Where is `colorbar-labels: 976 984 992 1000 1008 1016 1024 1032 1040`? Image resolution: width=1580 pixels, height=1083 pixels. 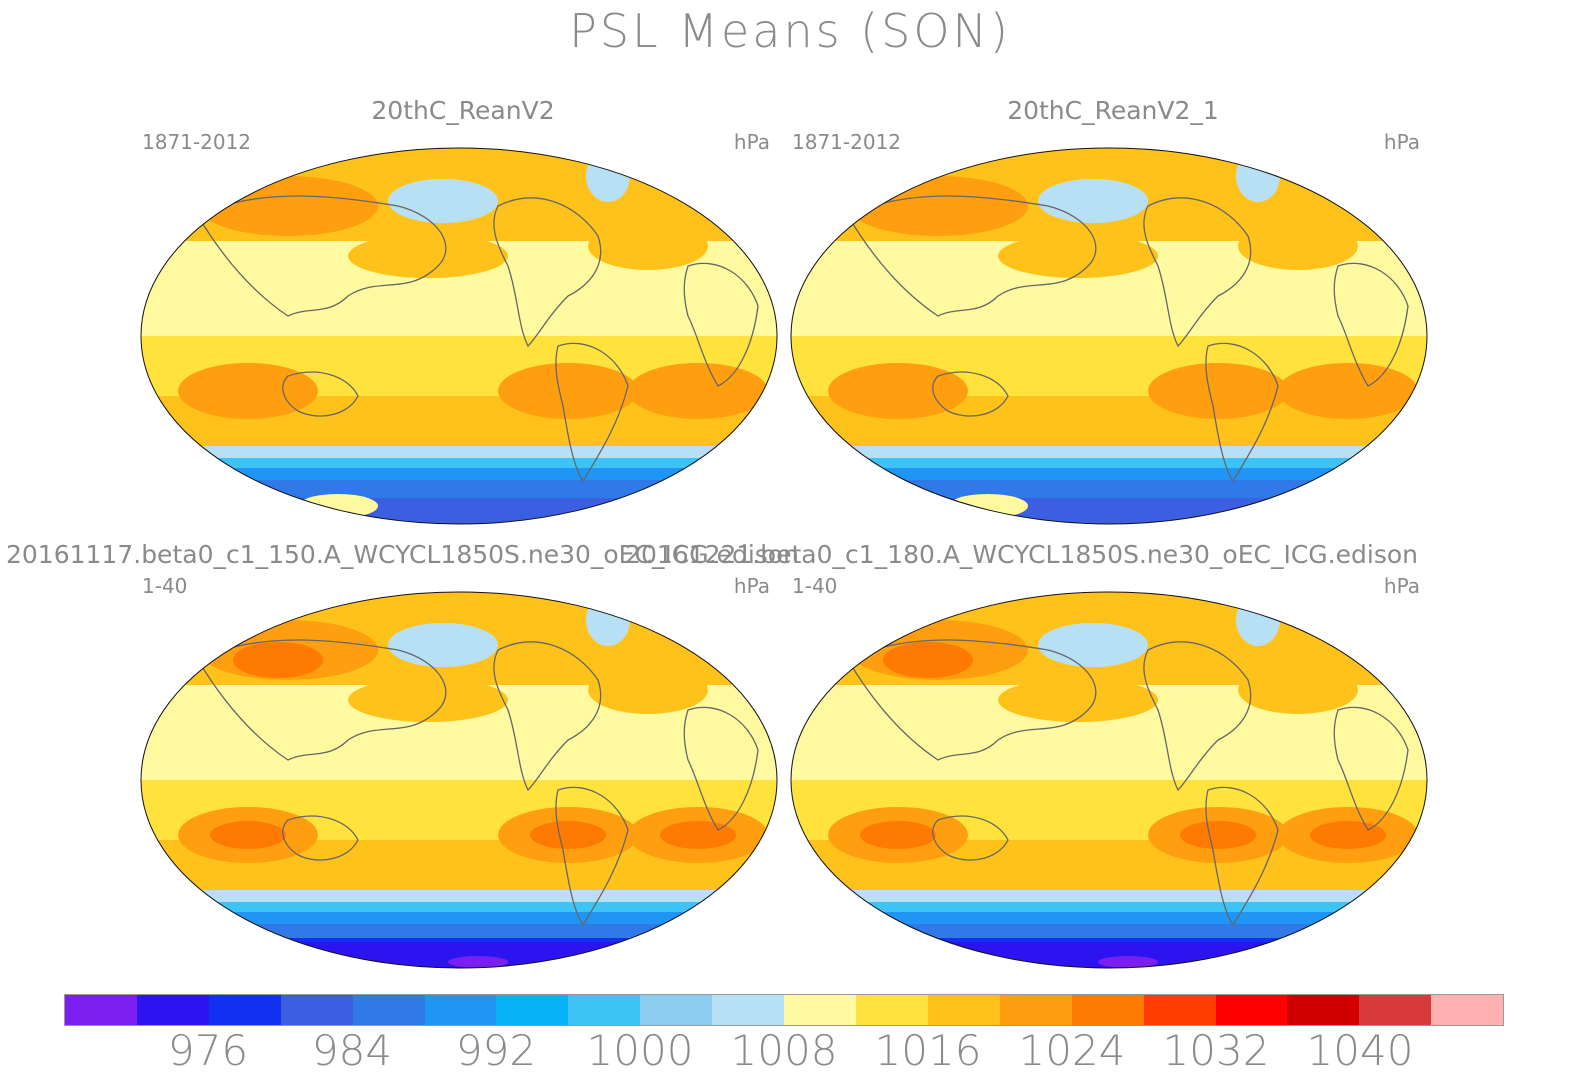 colorbar-labels: 976 984 992 1000 1008 1016 1024 1032 1040 is located at coordinates (790, 1054).